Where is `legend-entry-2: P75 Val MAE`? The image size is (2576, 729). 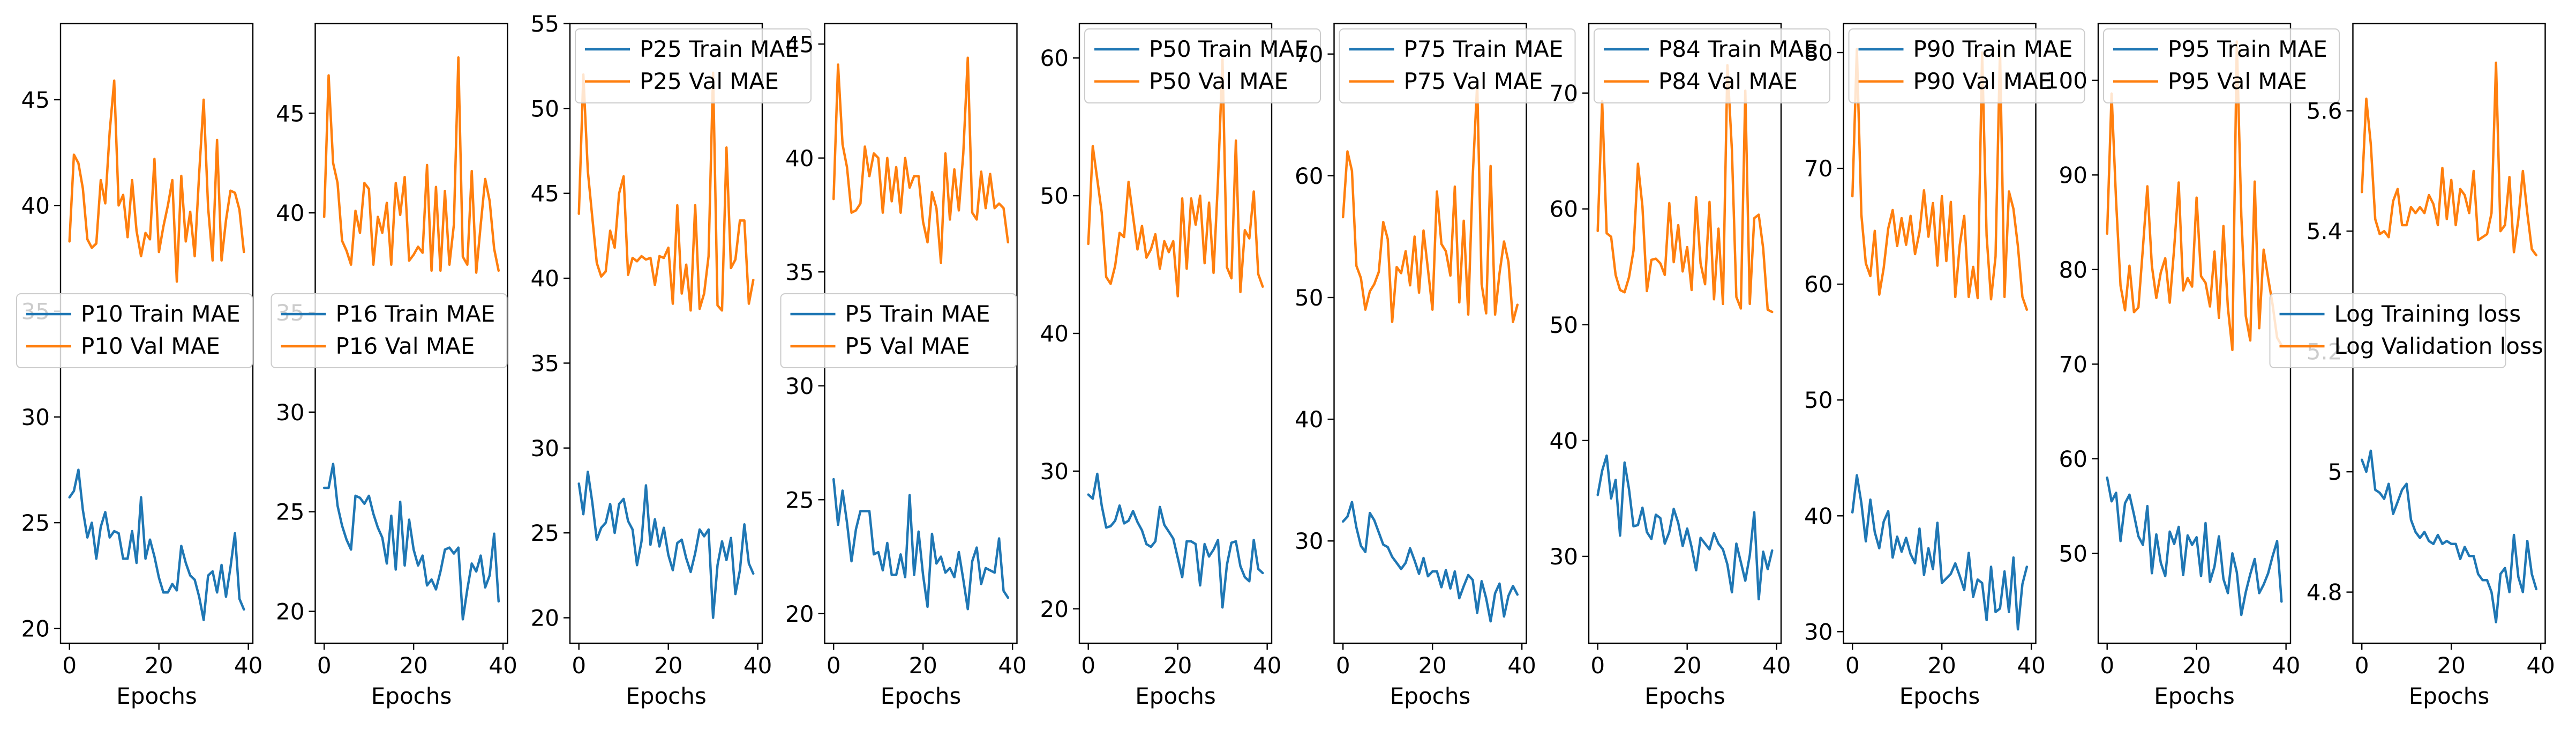 legend-entry-2: P75 Val MAE is located at coordinates (1473, 81).